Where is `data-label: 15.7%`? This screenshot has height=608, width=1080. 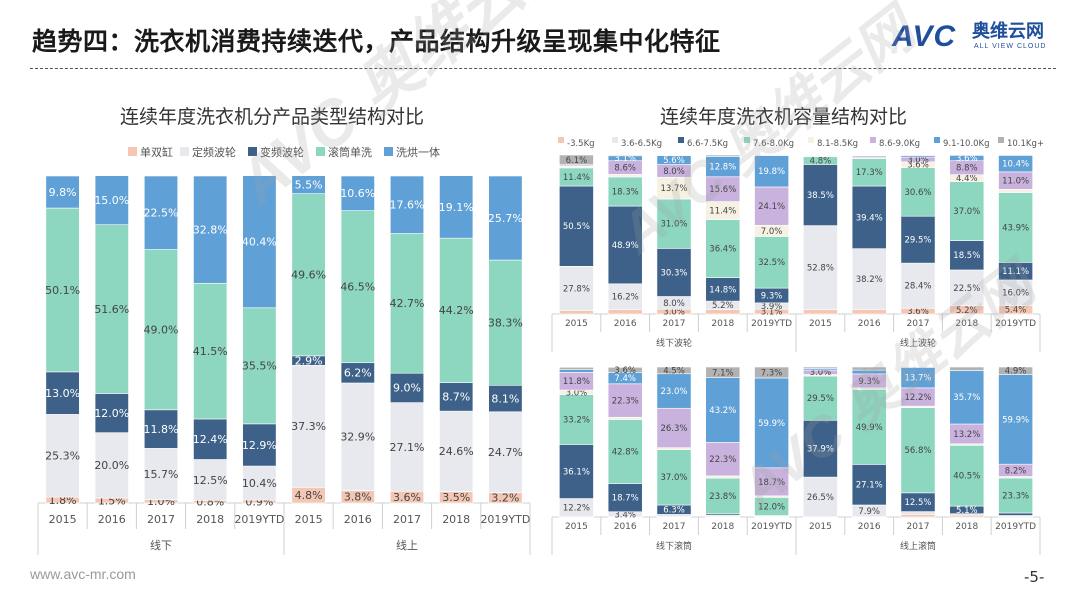 data-label: 15.7% is located at coordinates (161, 474).